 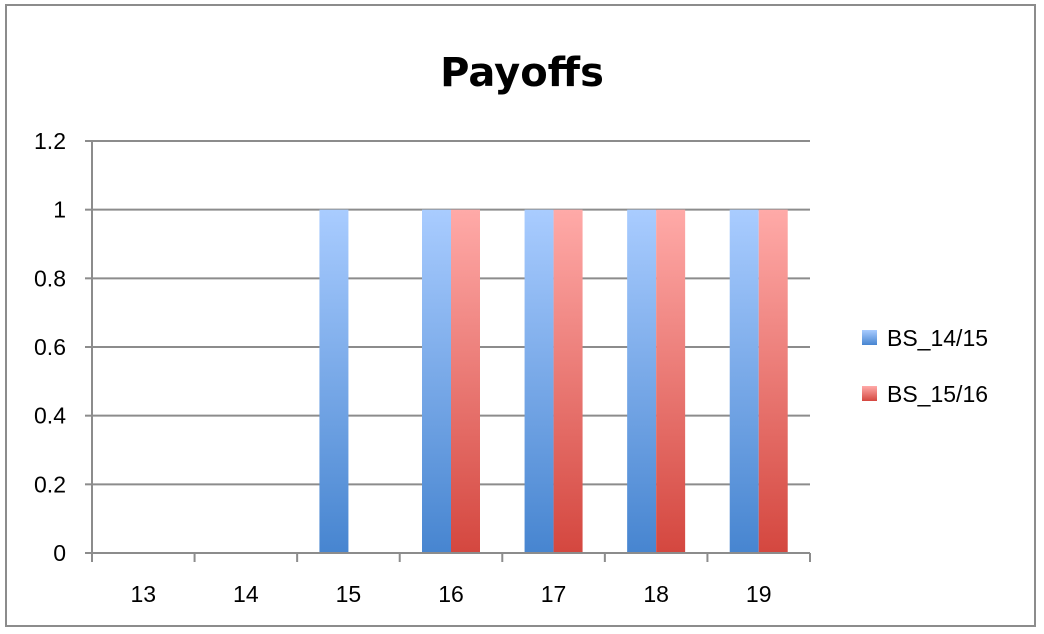 I want to click on x-tick-label: 17, so click(x=554, y=594).